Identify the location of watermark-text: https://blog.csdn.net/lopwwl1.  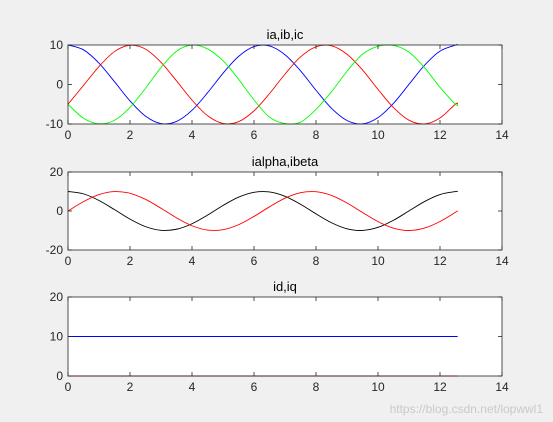
(466, 409).